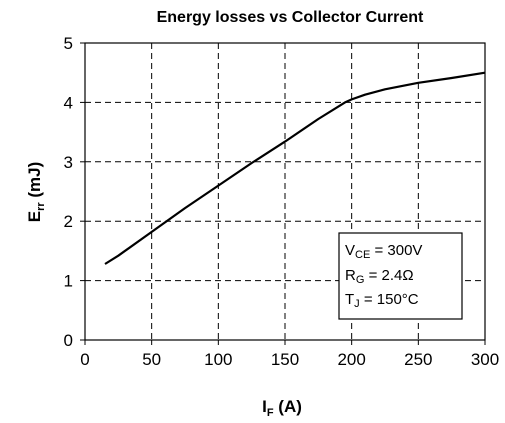  Describe the element at coordinates (151, 359) in the screenshot. I see `x-tick-label: 50` at that location.